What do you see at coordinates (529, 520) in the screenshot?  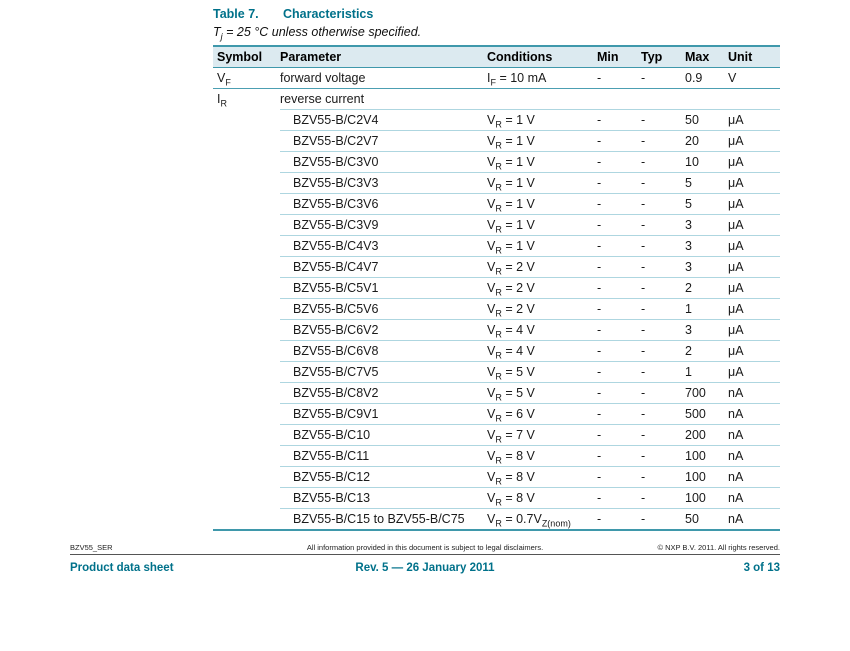 I see `conditions-cell: VR = 0.7VZ(nom)` at bounding box center [529, 520].